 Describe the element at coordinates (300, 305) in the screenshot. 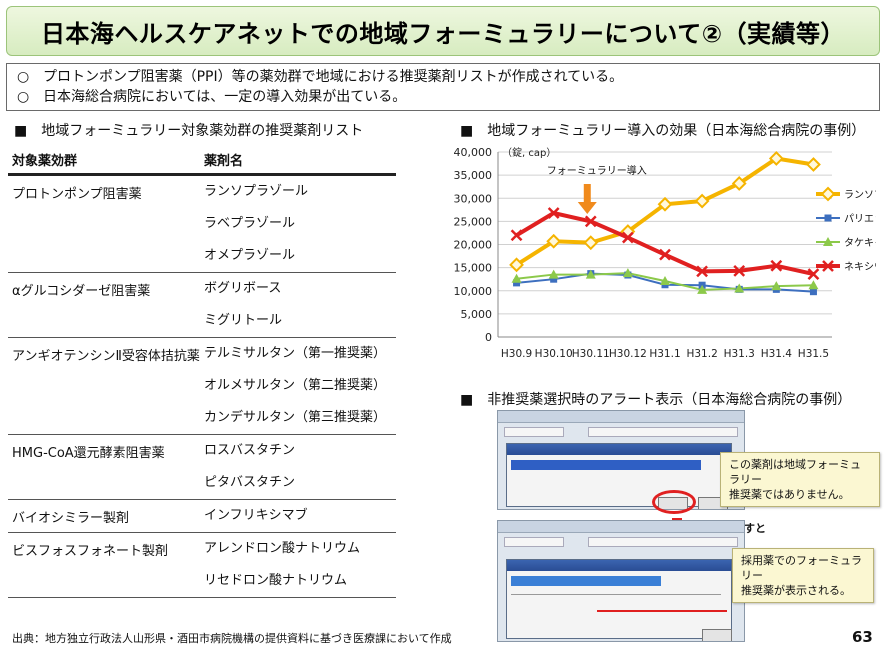

I see `drug-name-list: ボグリボース ミグリトール` at that location.